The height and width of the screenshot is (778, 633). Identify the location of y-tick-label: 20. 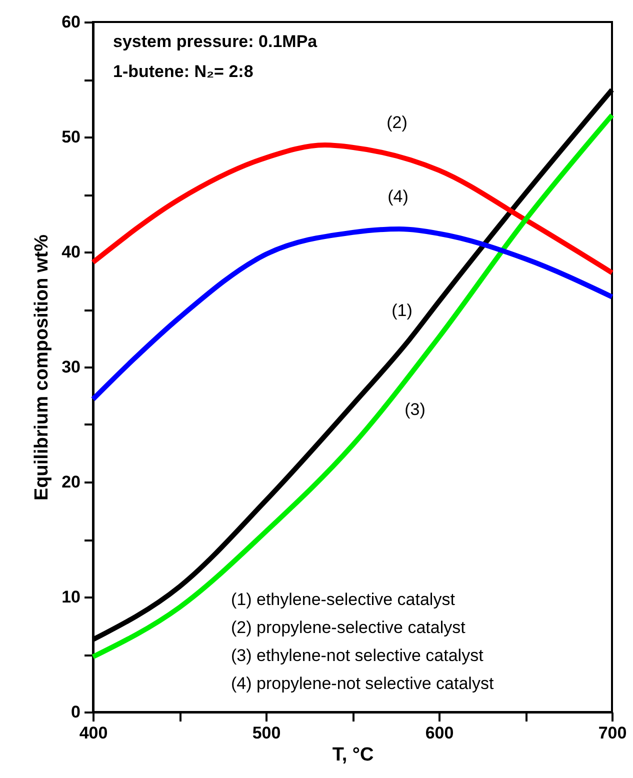
(71, 482).